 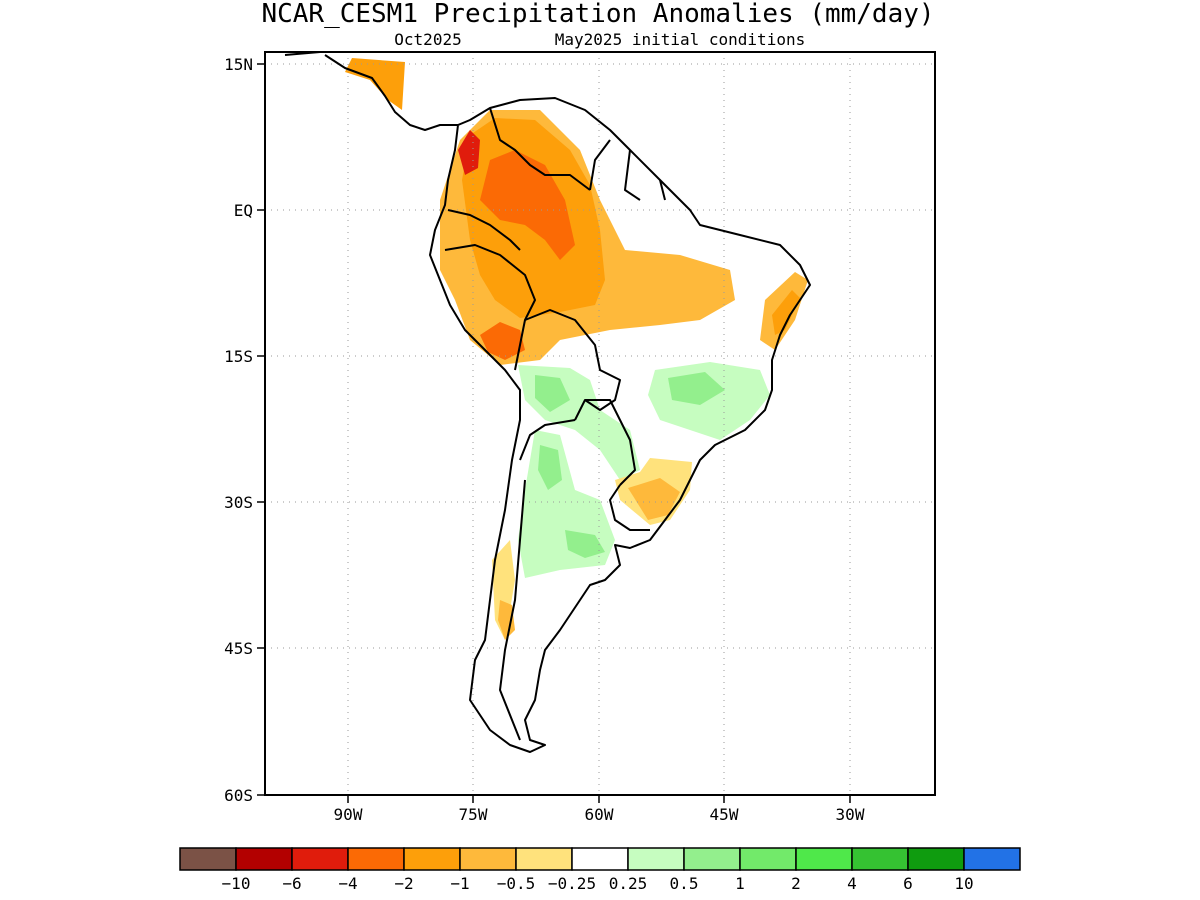 What do you see at coordinates (585, 544) in the screenshot?
I see `anomaly-argentina-core-south` at bounding box center [585, 544].